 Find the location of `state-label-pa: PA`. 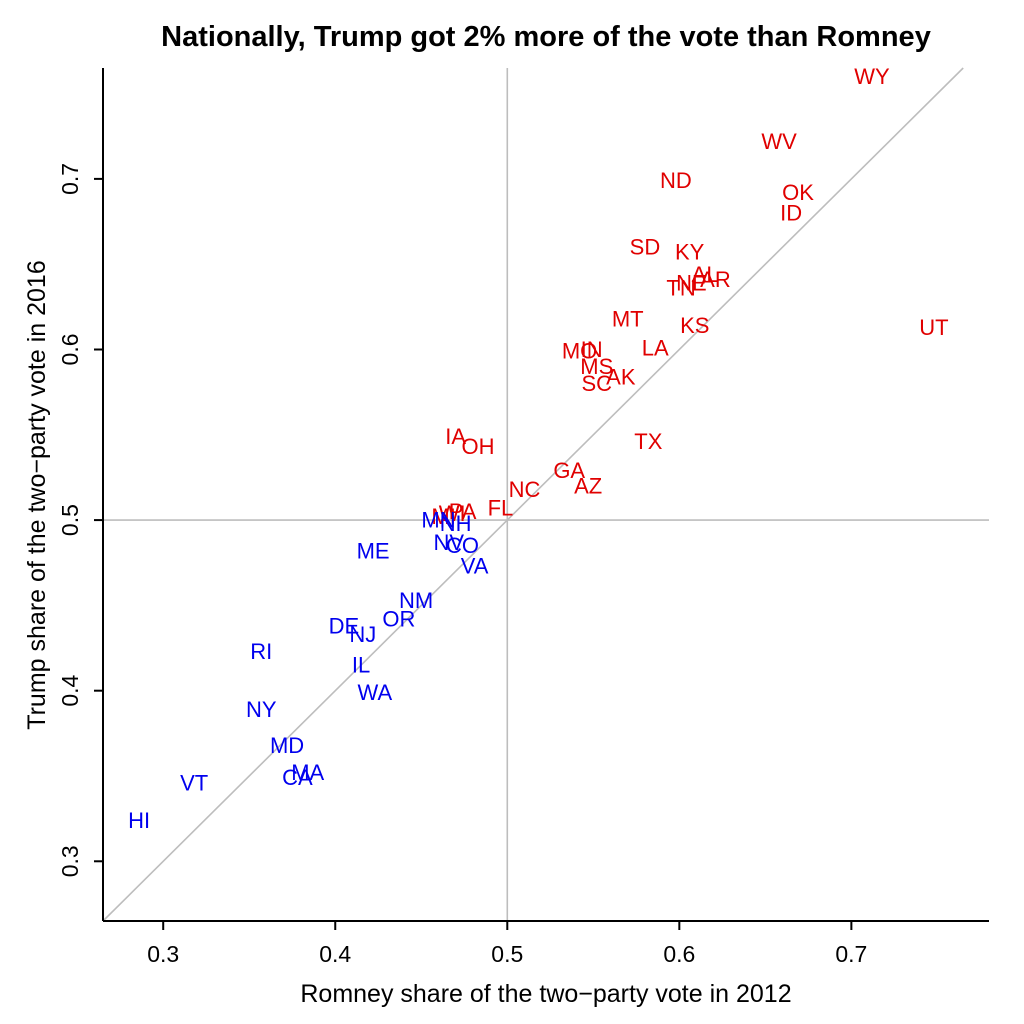

state-label-pa: PA is located at coordinates (463, 511).